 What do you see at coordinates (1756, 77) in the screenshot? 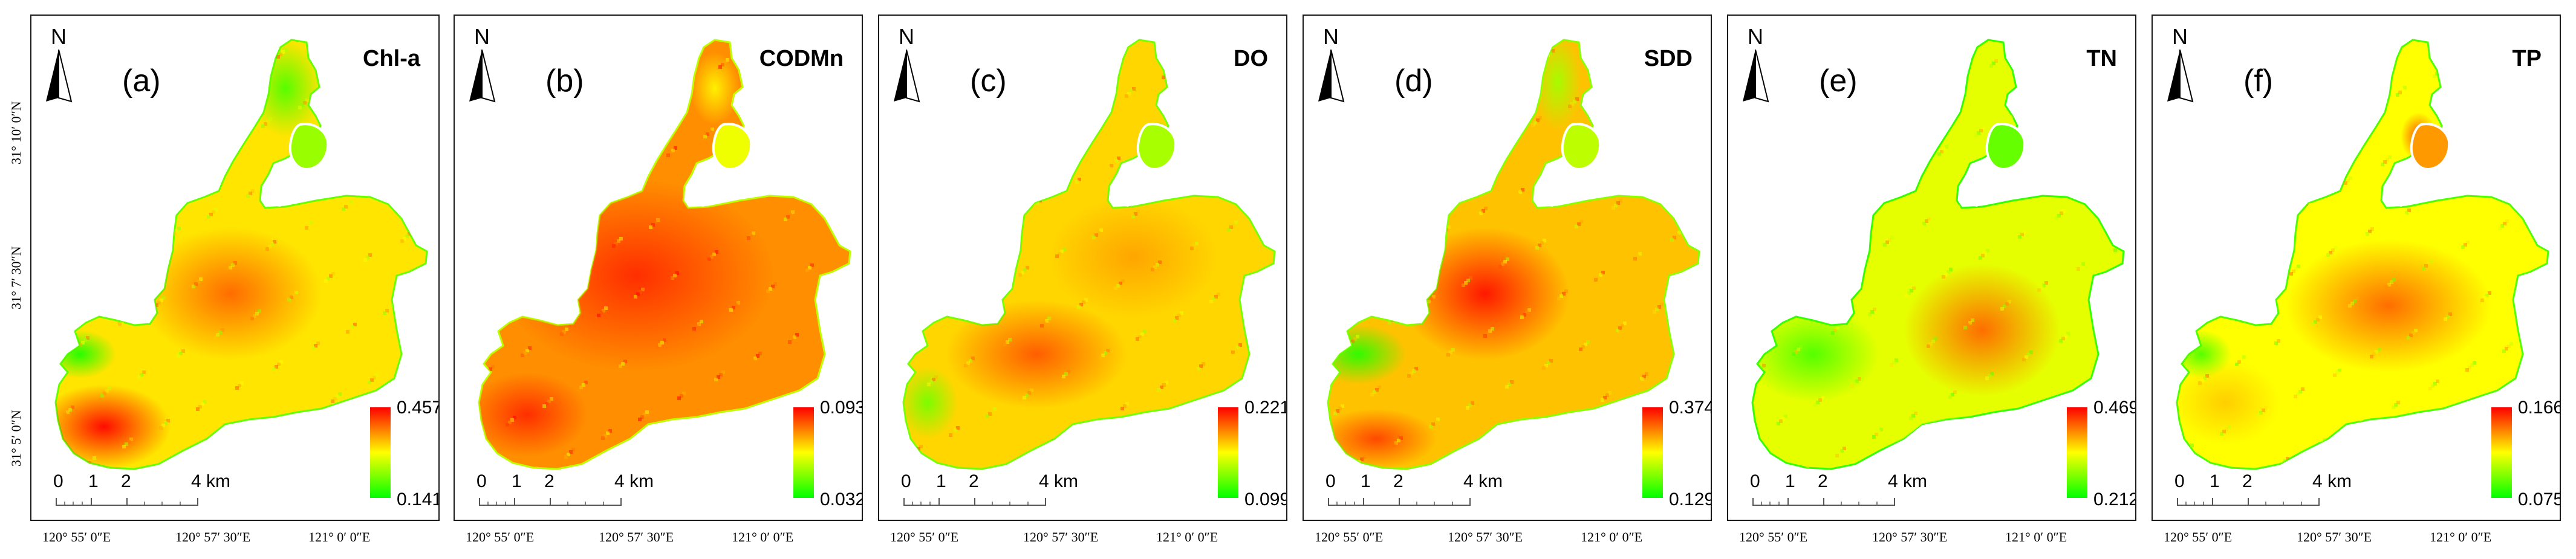
I see `north-arrow-icon` at bounding box center [1756, 77].